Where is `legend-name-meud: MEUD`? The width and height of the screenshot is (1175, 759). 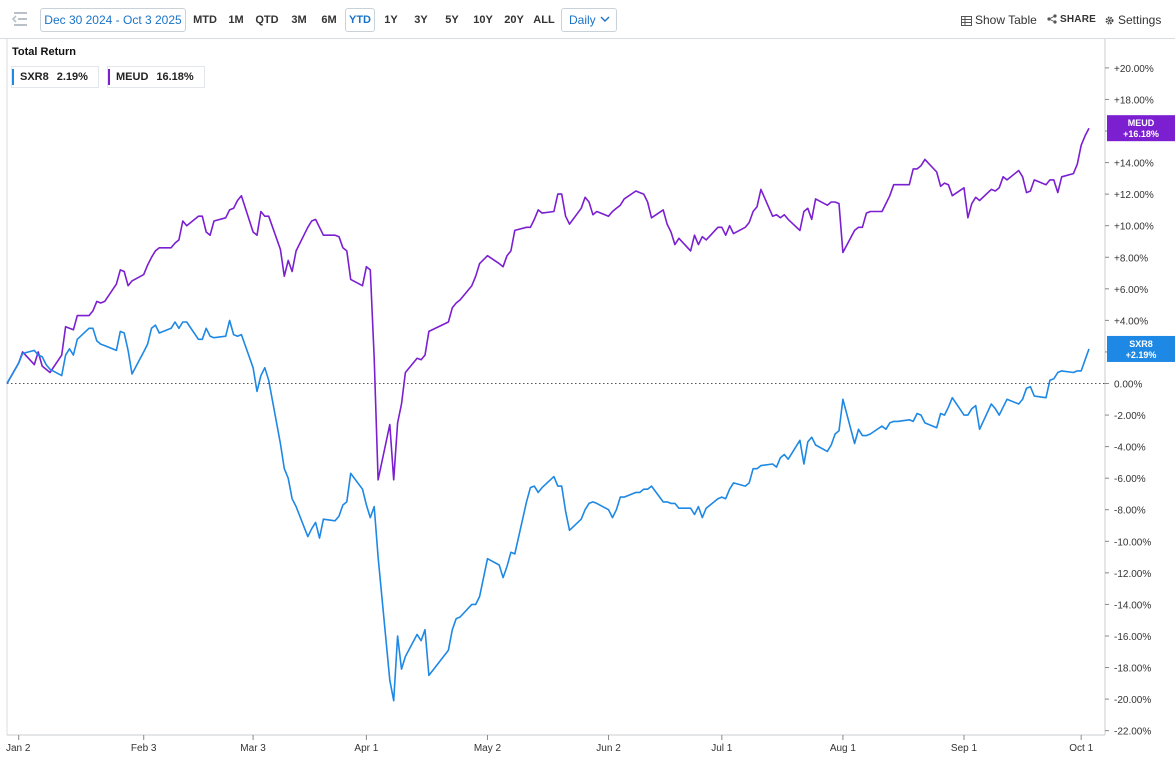
legend-name-meud: MEUD is located at coordinates (132, 77).